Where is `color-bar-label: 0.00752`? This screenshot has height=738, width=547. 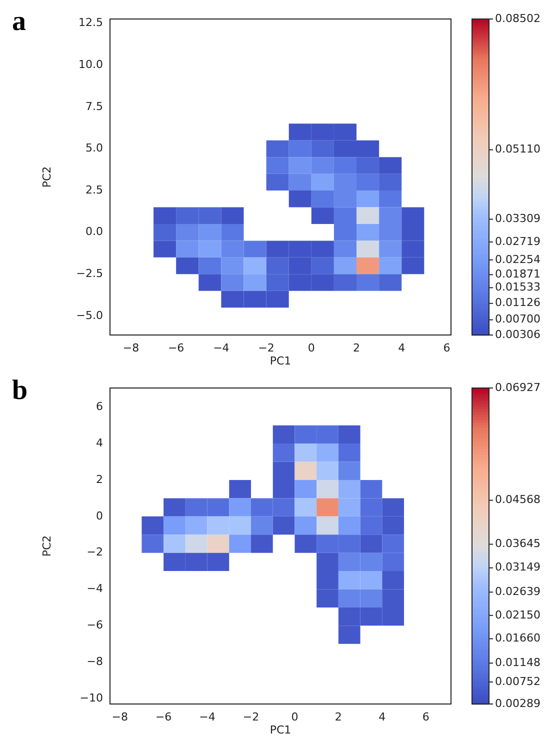 color-bar-label: 0.00752 is located at coordinates (517, 681).